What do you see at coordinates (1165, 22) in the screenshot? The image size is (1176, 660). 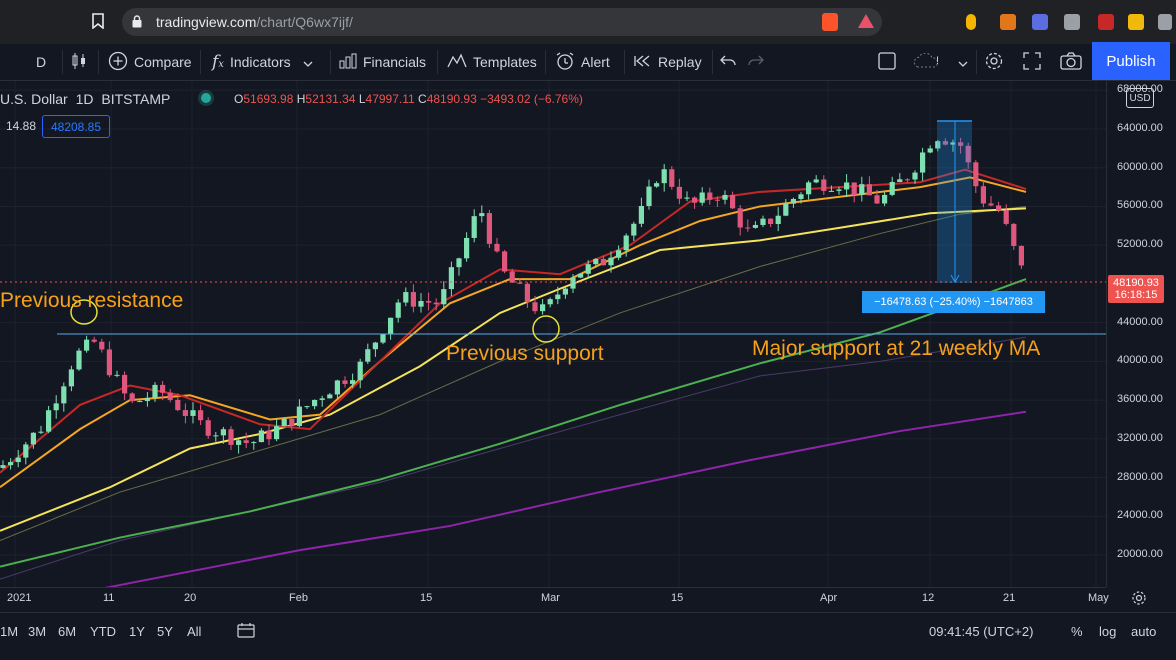 I see `puzzle-icon` at bounding box center [1165, 22].